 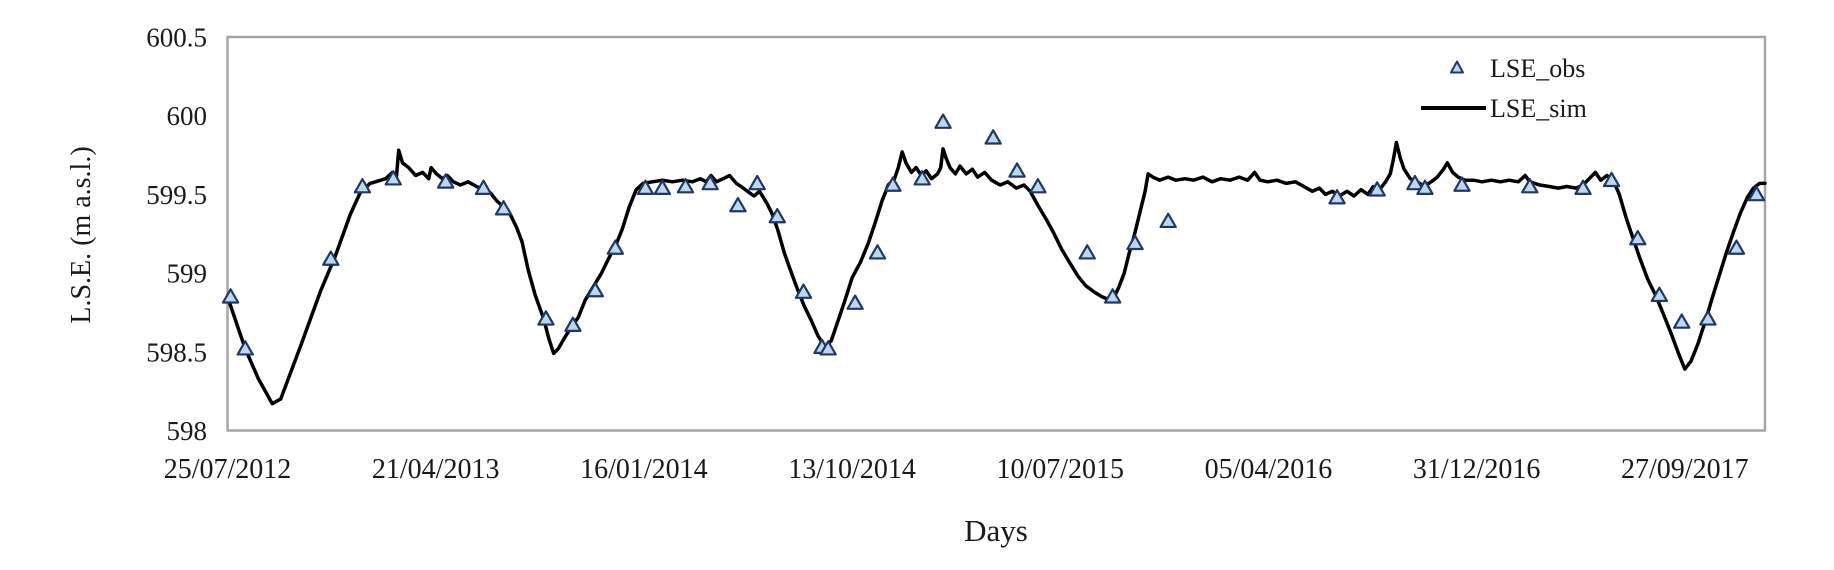 I want to click on y-tick-label: 598, so click(x=187, y=431).